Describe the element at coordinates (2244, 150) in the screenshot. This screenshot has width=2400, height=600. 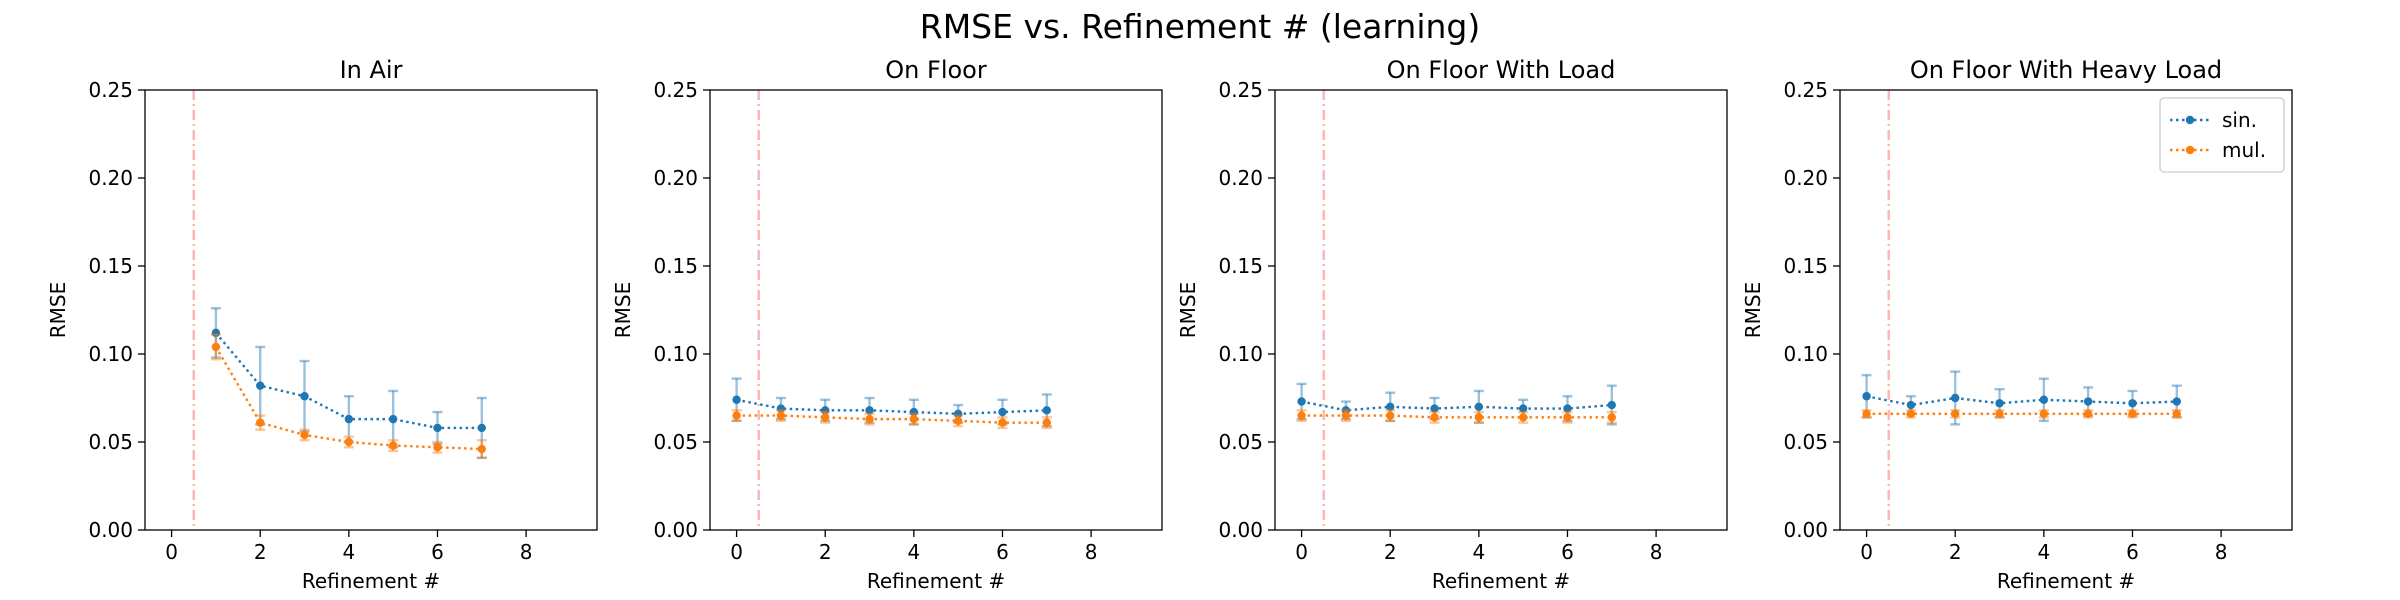
I see `legend-label-mul: mul.` at that location.